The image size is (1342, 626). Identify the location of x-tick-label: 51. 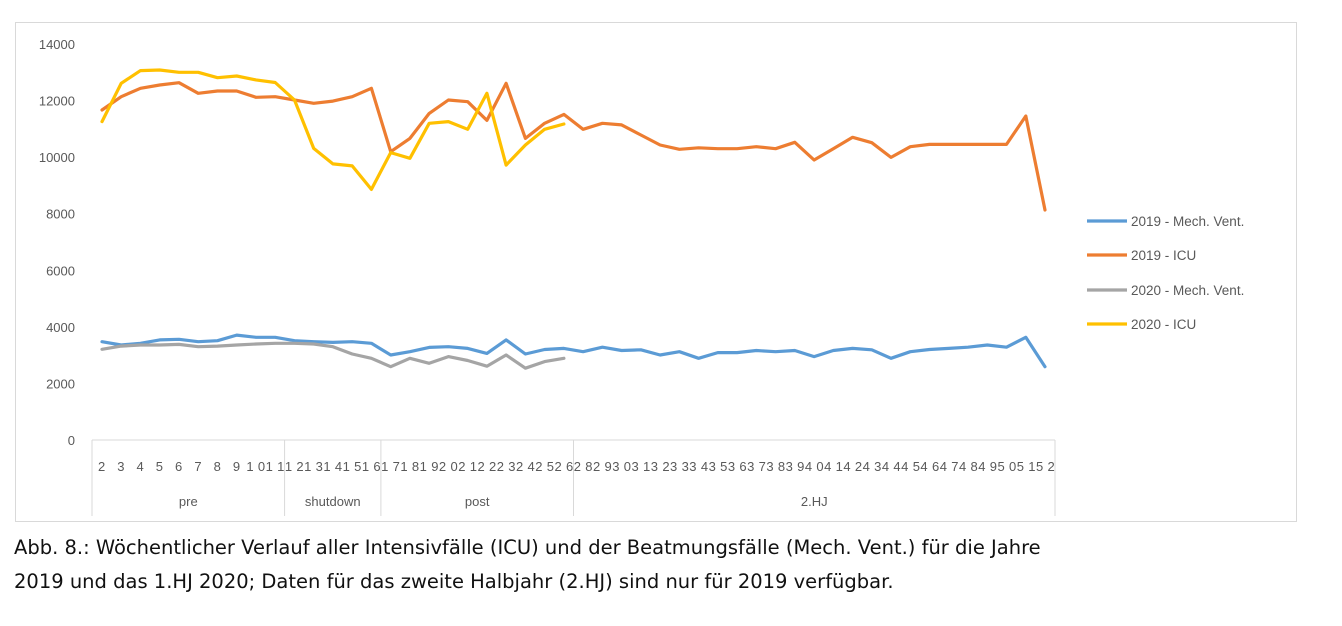
(1026, 466).